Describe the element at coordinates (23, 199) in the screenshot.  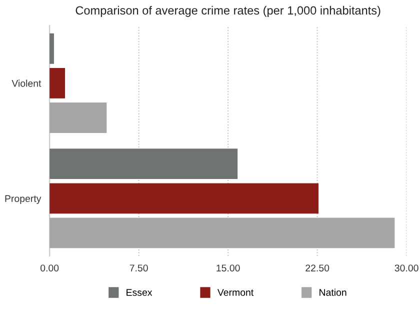
I see `y-tick-label: Property` at that location.